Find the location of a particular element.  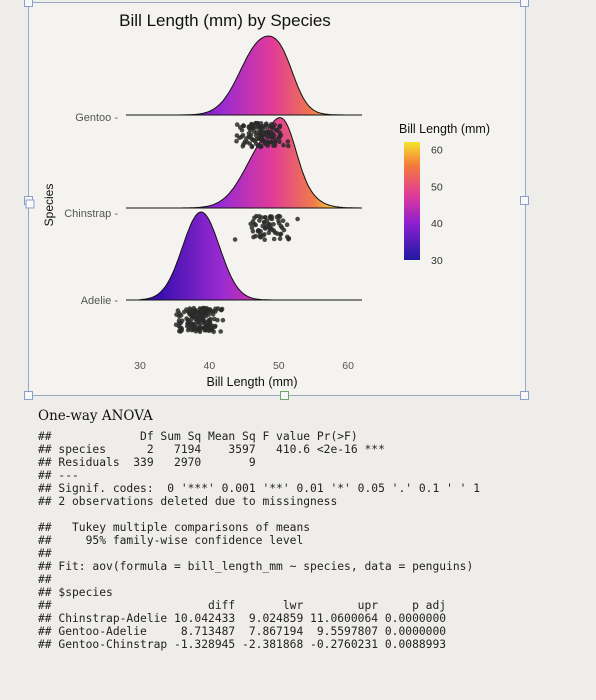

output-line: ## $species is located at coordinates (75, 592).